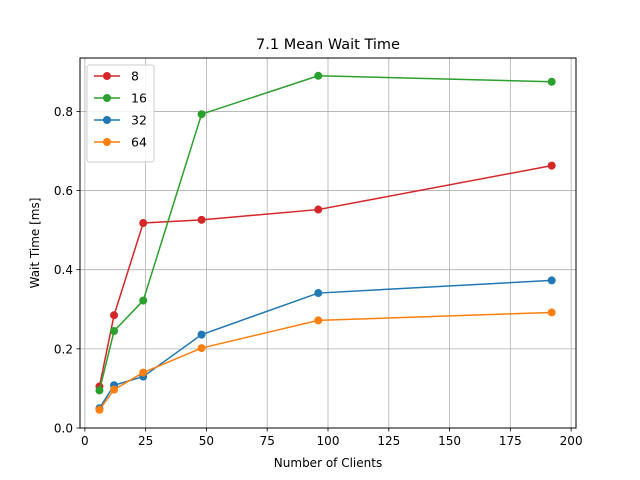 This screenshot has width=640, height=480. Describe the element at coordinates (120, 98) in the screenshot. I see `legend-item-16: 16` at that location.